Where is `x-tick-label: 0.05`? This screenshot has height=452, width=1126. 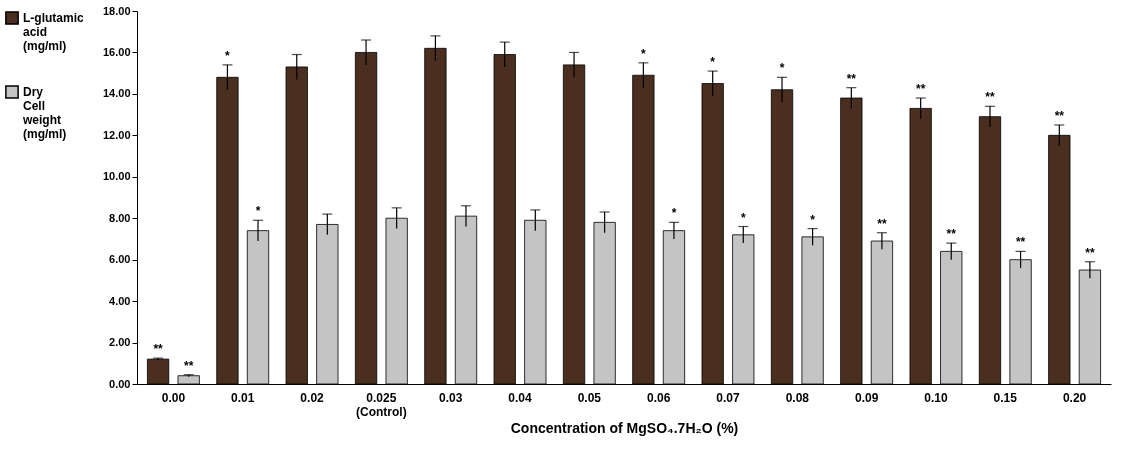
x-tick-label: 0.05 is located at coordinates (589, 397).